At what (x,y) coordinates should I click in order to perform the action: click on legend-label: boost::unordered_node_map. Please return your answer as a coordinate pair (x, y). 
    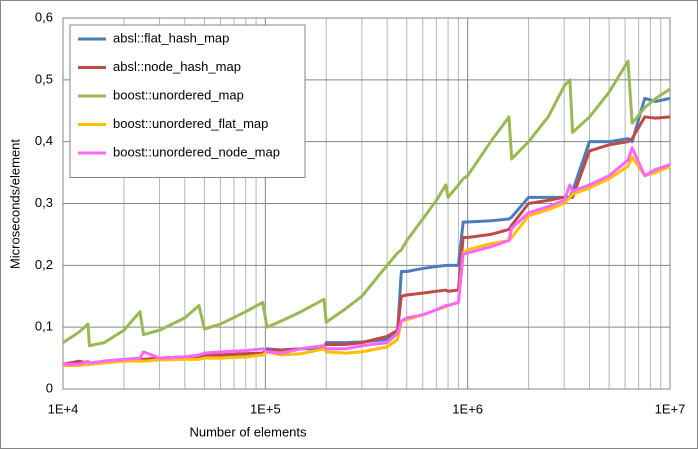
    Looking at the image, I should click on (196, 151).